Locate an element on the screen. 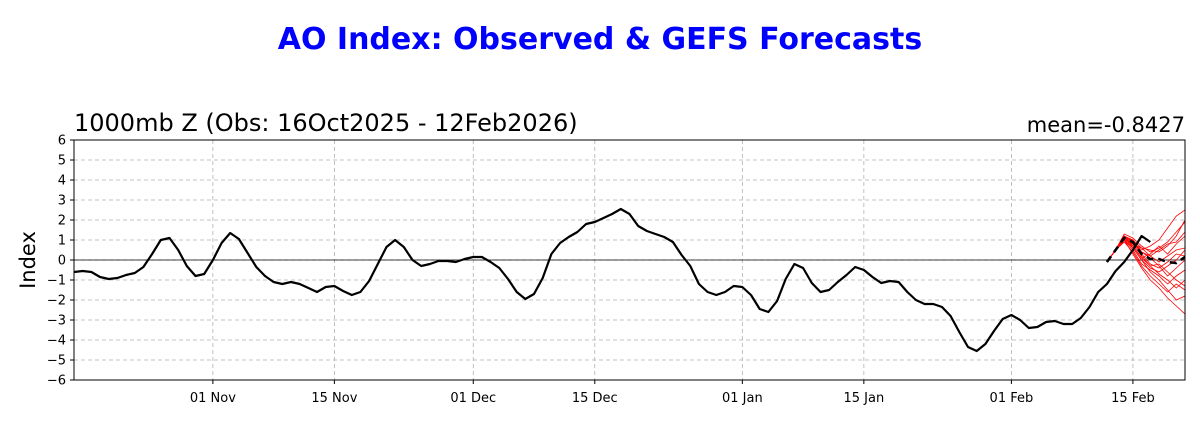  x-tick-label: 15 Nov is located at coordinates (334, 398).